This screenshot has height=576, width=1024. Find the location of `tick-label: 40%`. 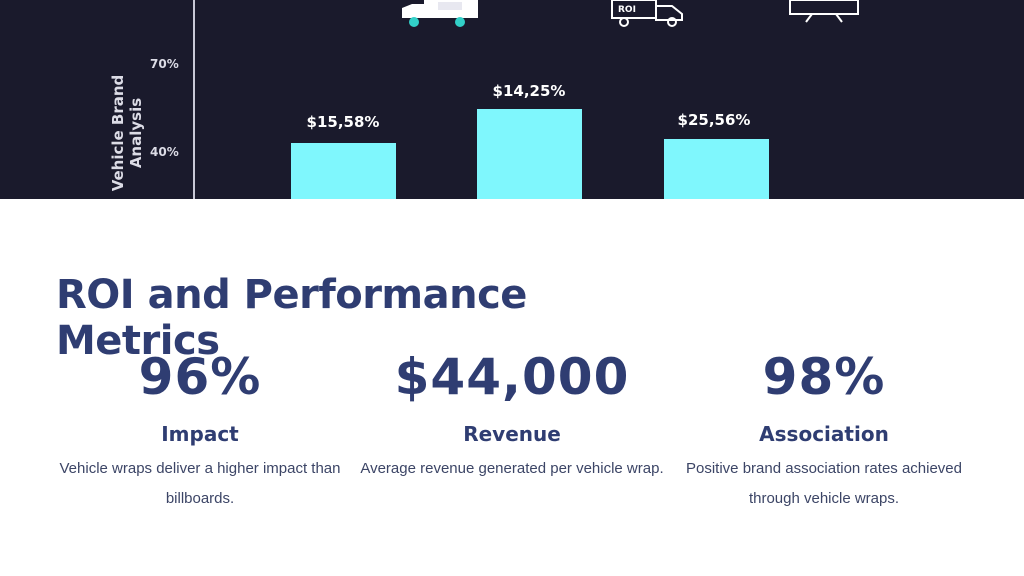

tick-label: 40% is located at coordinates (164, 152).